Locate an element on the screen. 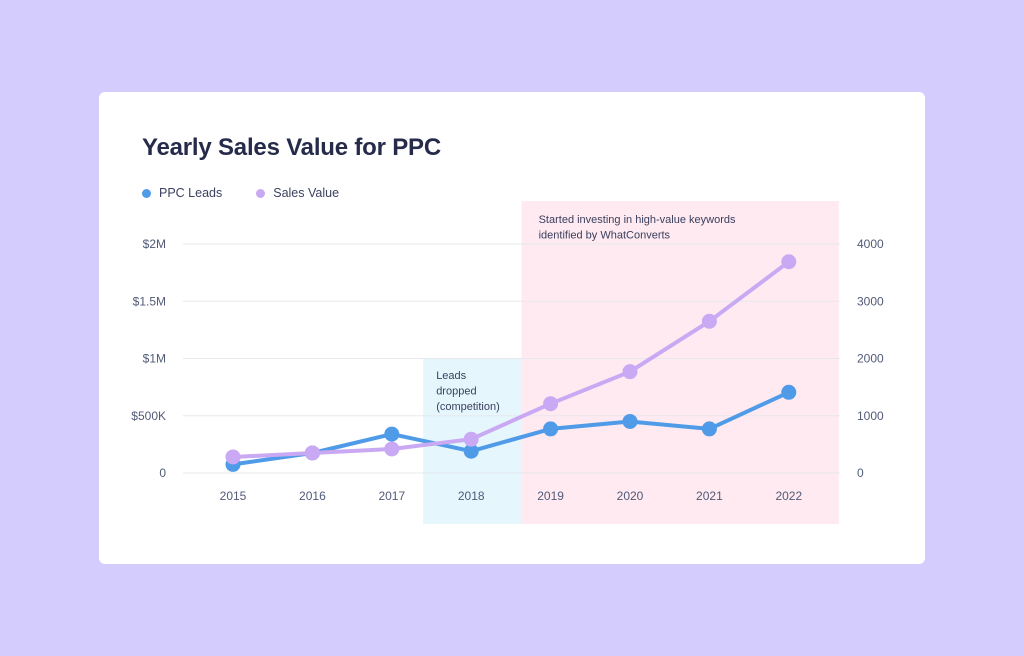 Image resolution: width=1024 pixels, height=656 pixels. annotation-text-2: Started investing in high-value keywords is located at coordinates (637, 220).